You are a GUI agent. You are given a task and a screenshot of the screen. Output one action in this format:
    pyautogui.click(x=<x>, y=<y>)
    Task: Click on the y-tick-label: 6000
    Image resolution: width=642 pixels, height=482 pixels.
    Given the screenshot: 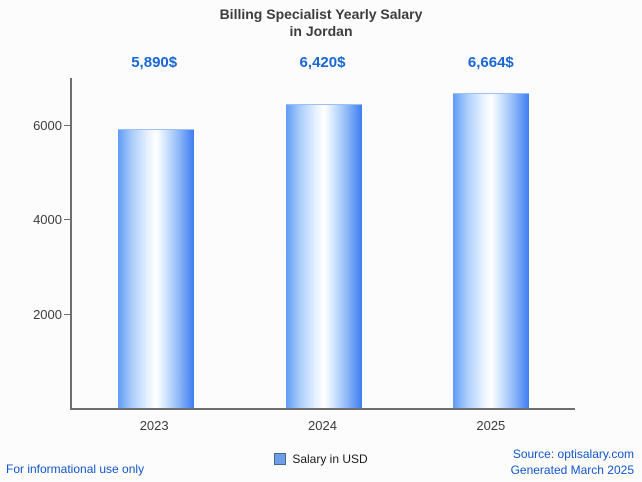 What is the action you would take?
    pyautogui.click(x=47, y=126)
    